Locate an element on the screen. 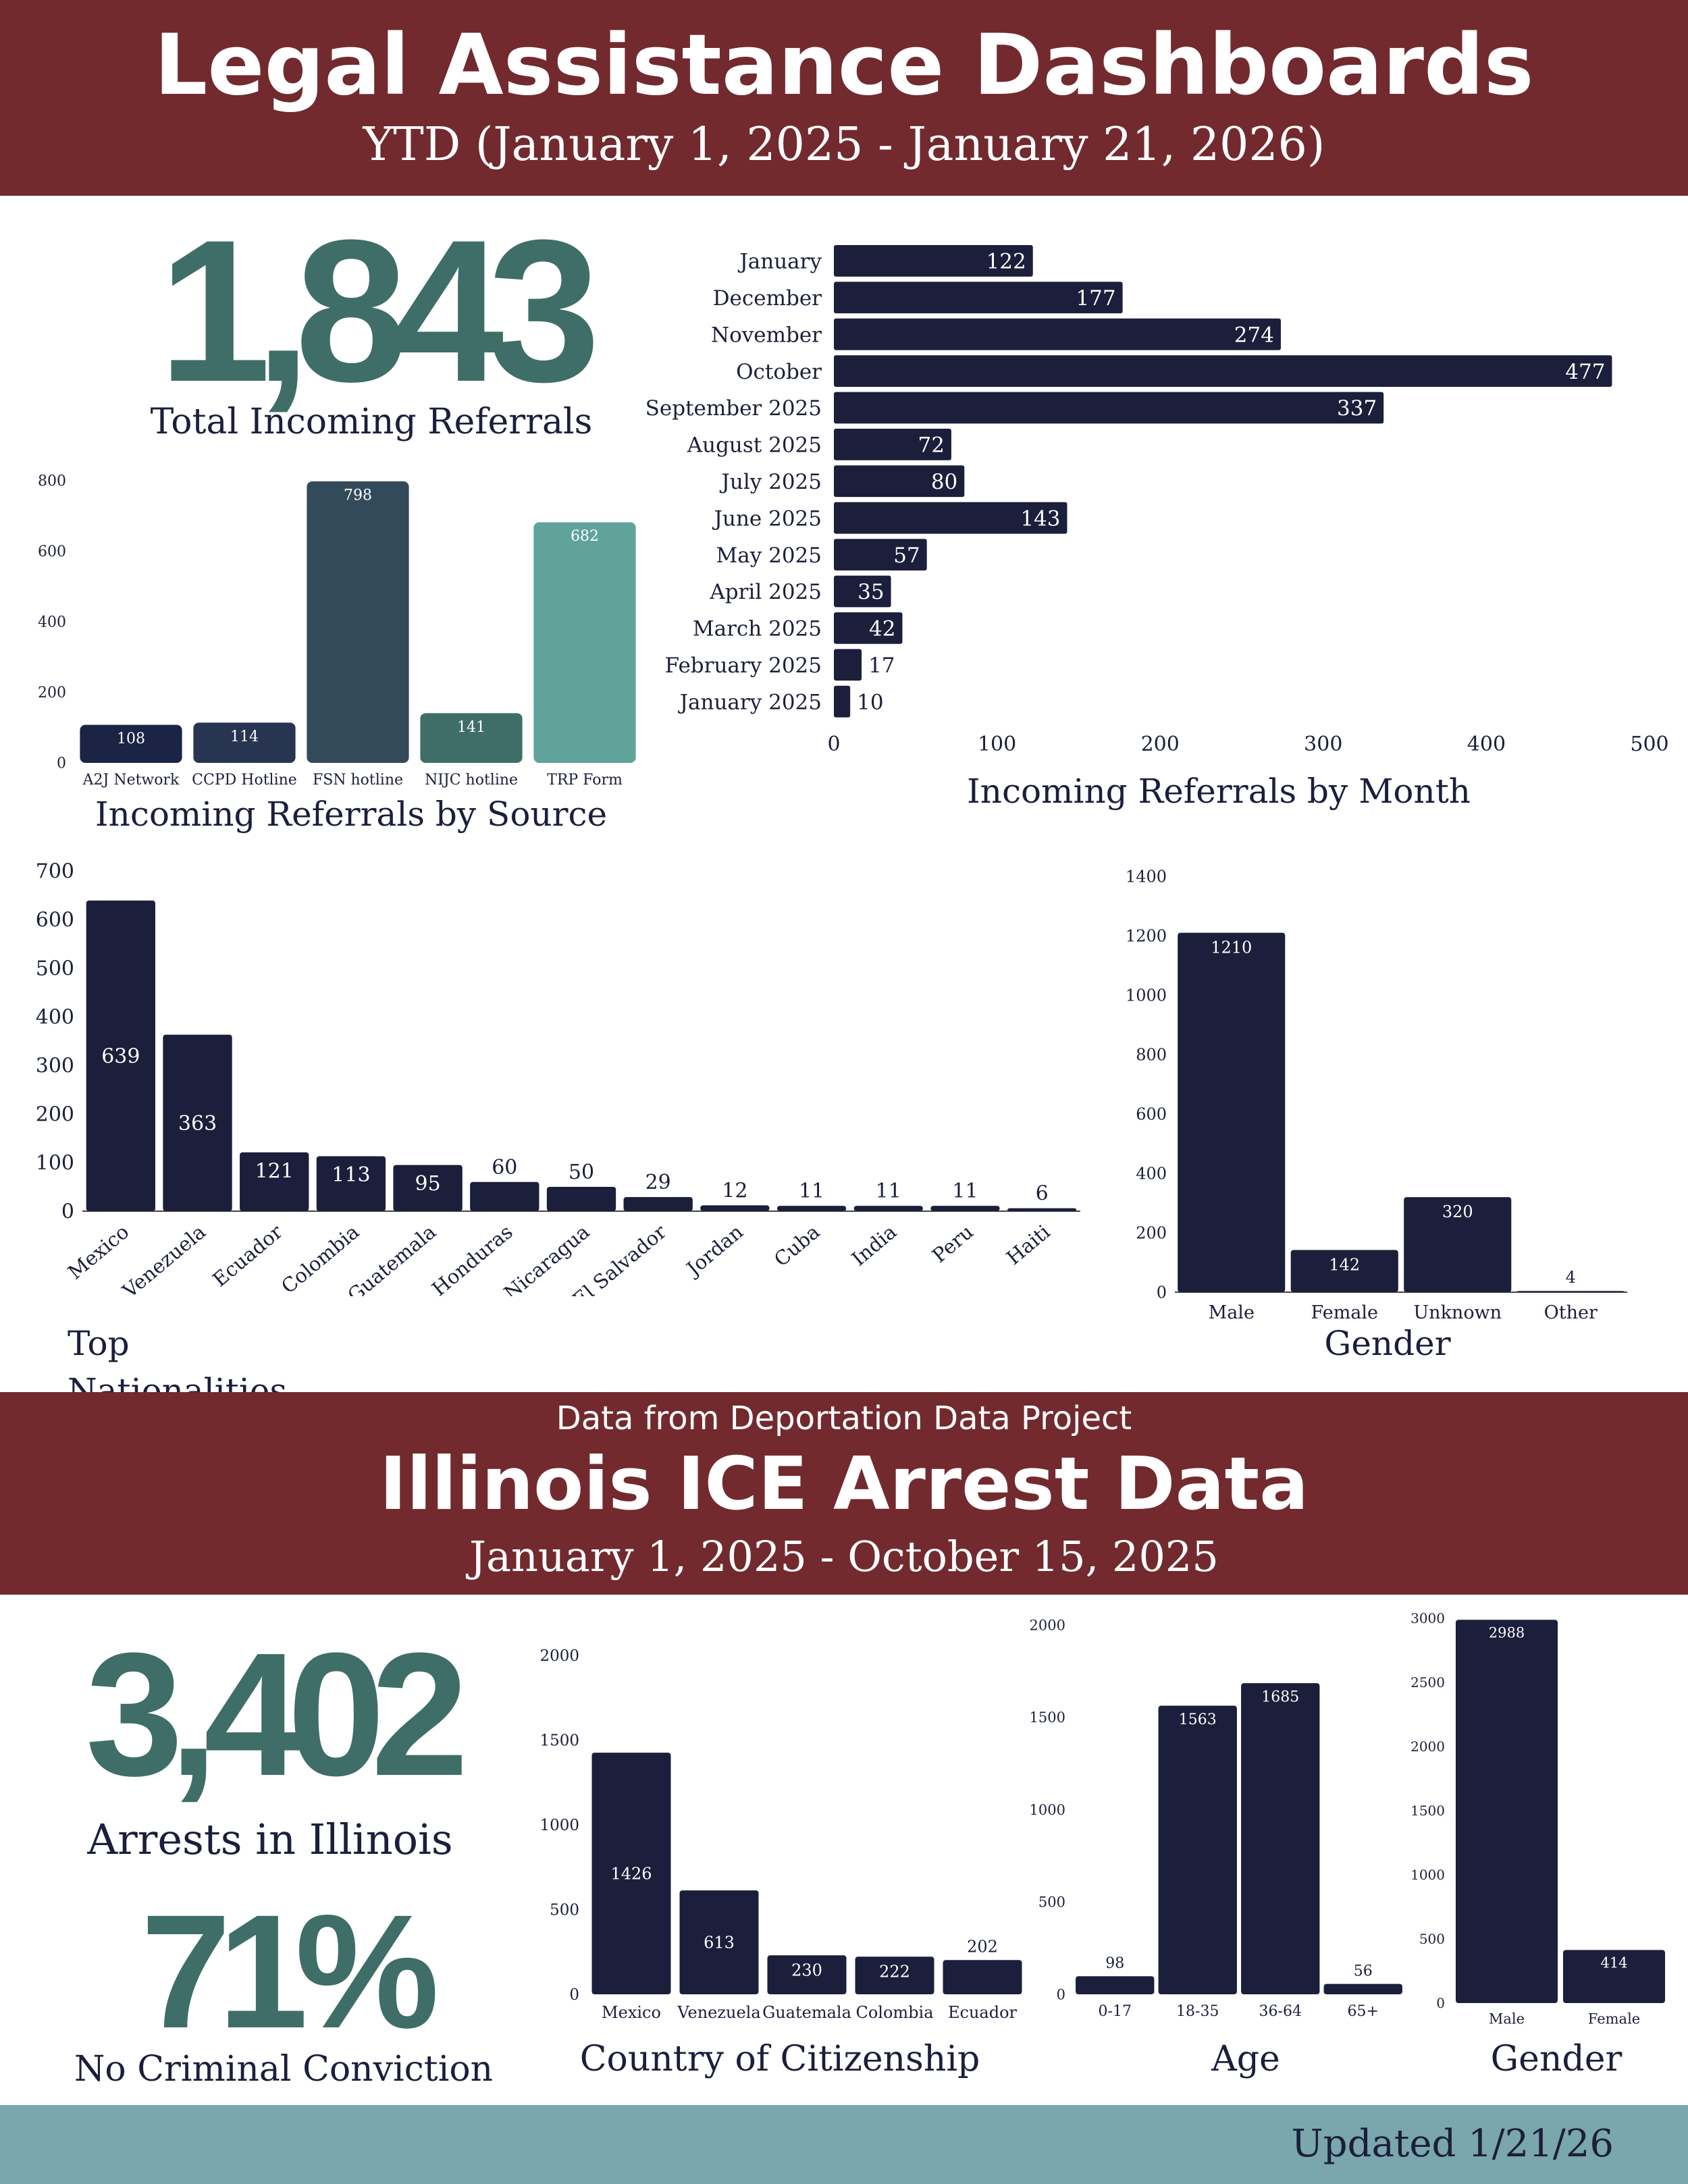  source-category-label: TRP Form is located at coordinates (585, 780).